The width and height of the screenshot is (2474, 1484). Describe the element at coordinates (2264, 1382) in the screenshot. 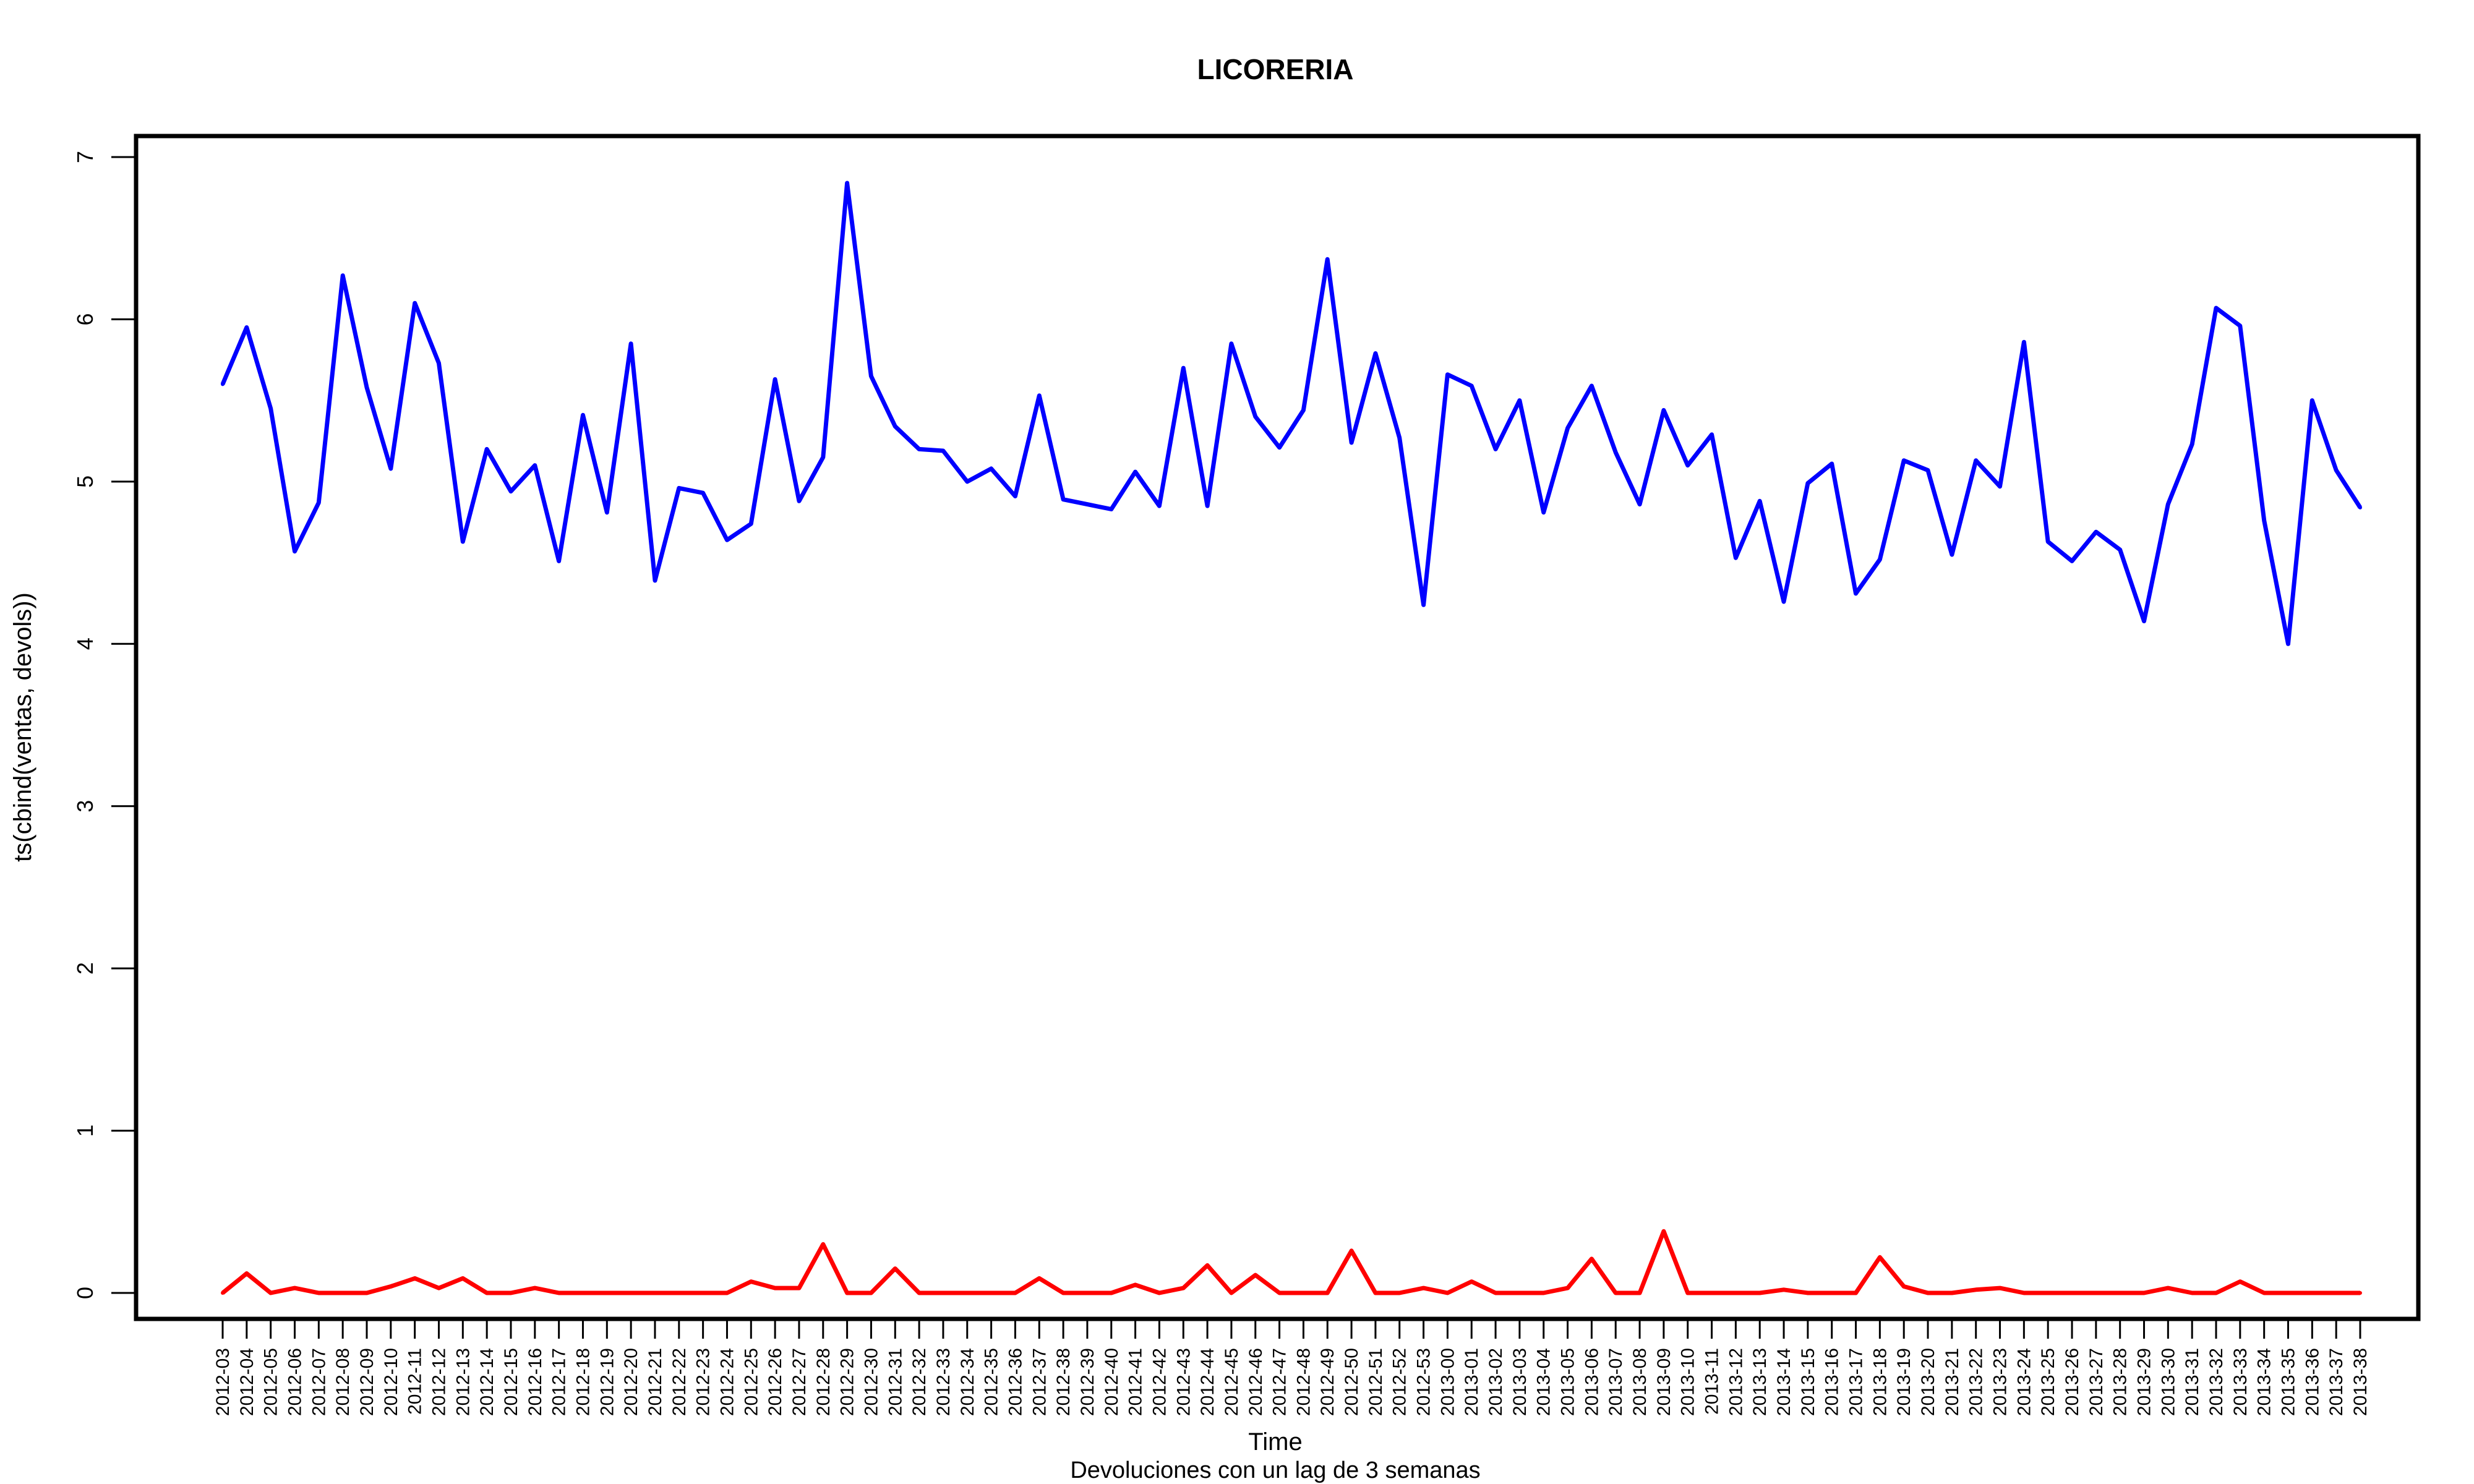

I see `x-tick-label: 2013-34` at that location.